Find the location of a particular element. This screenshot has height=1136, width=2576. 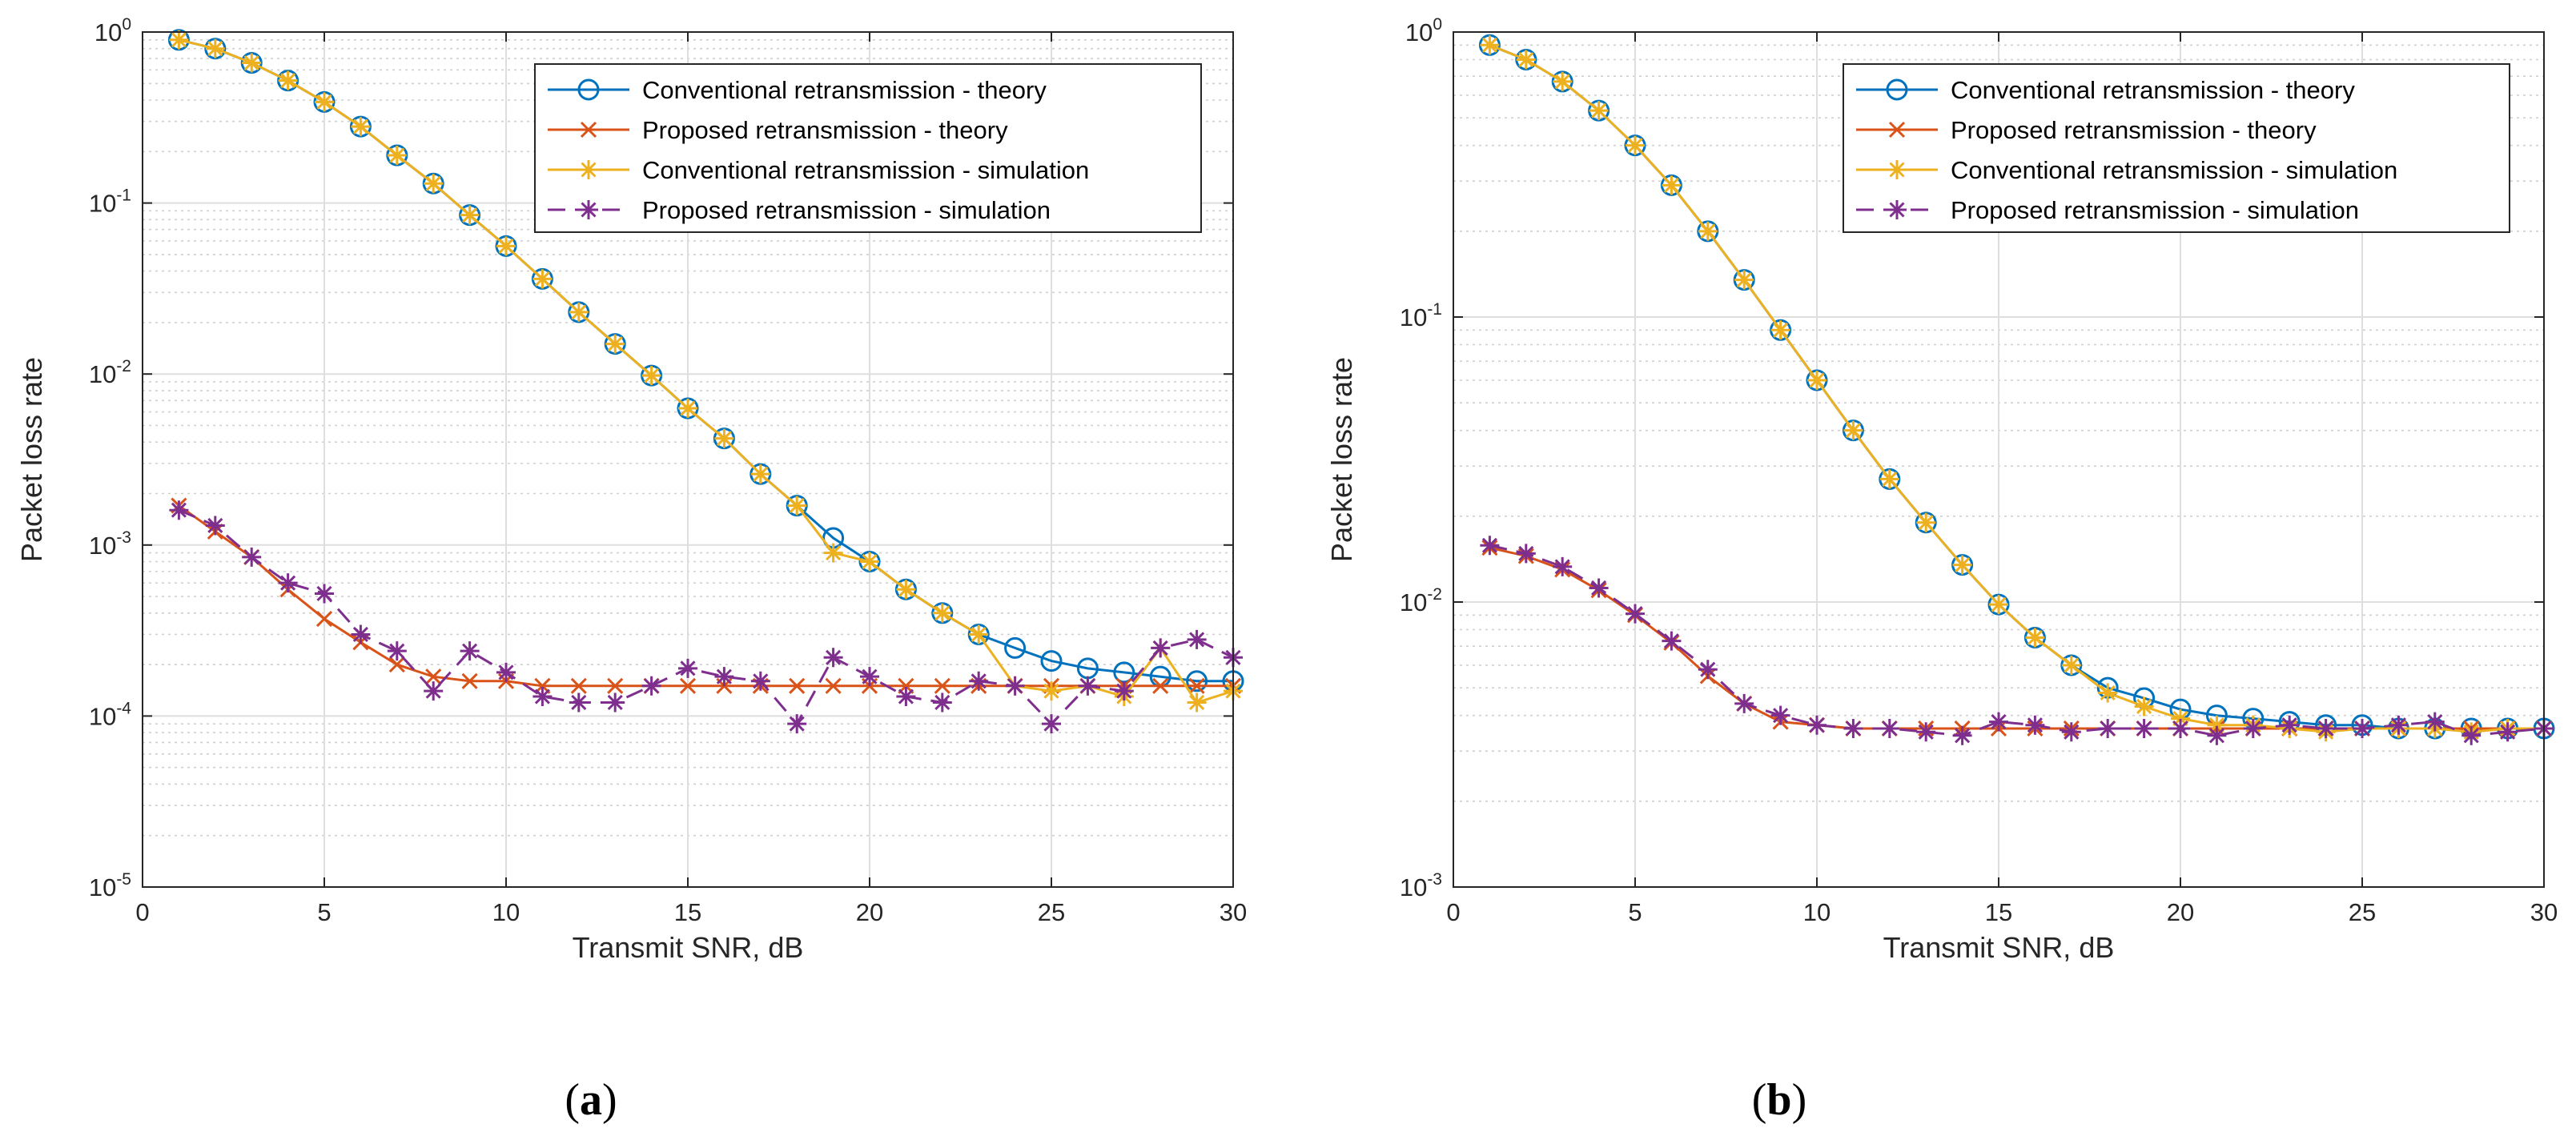

legend-entry: Conventional retransmission - theory is located at coordinates (797, 90).